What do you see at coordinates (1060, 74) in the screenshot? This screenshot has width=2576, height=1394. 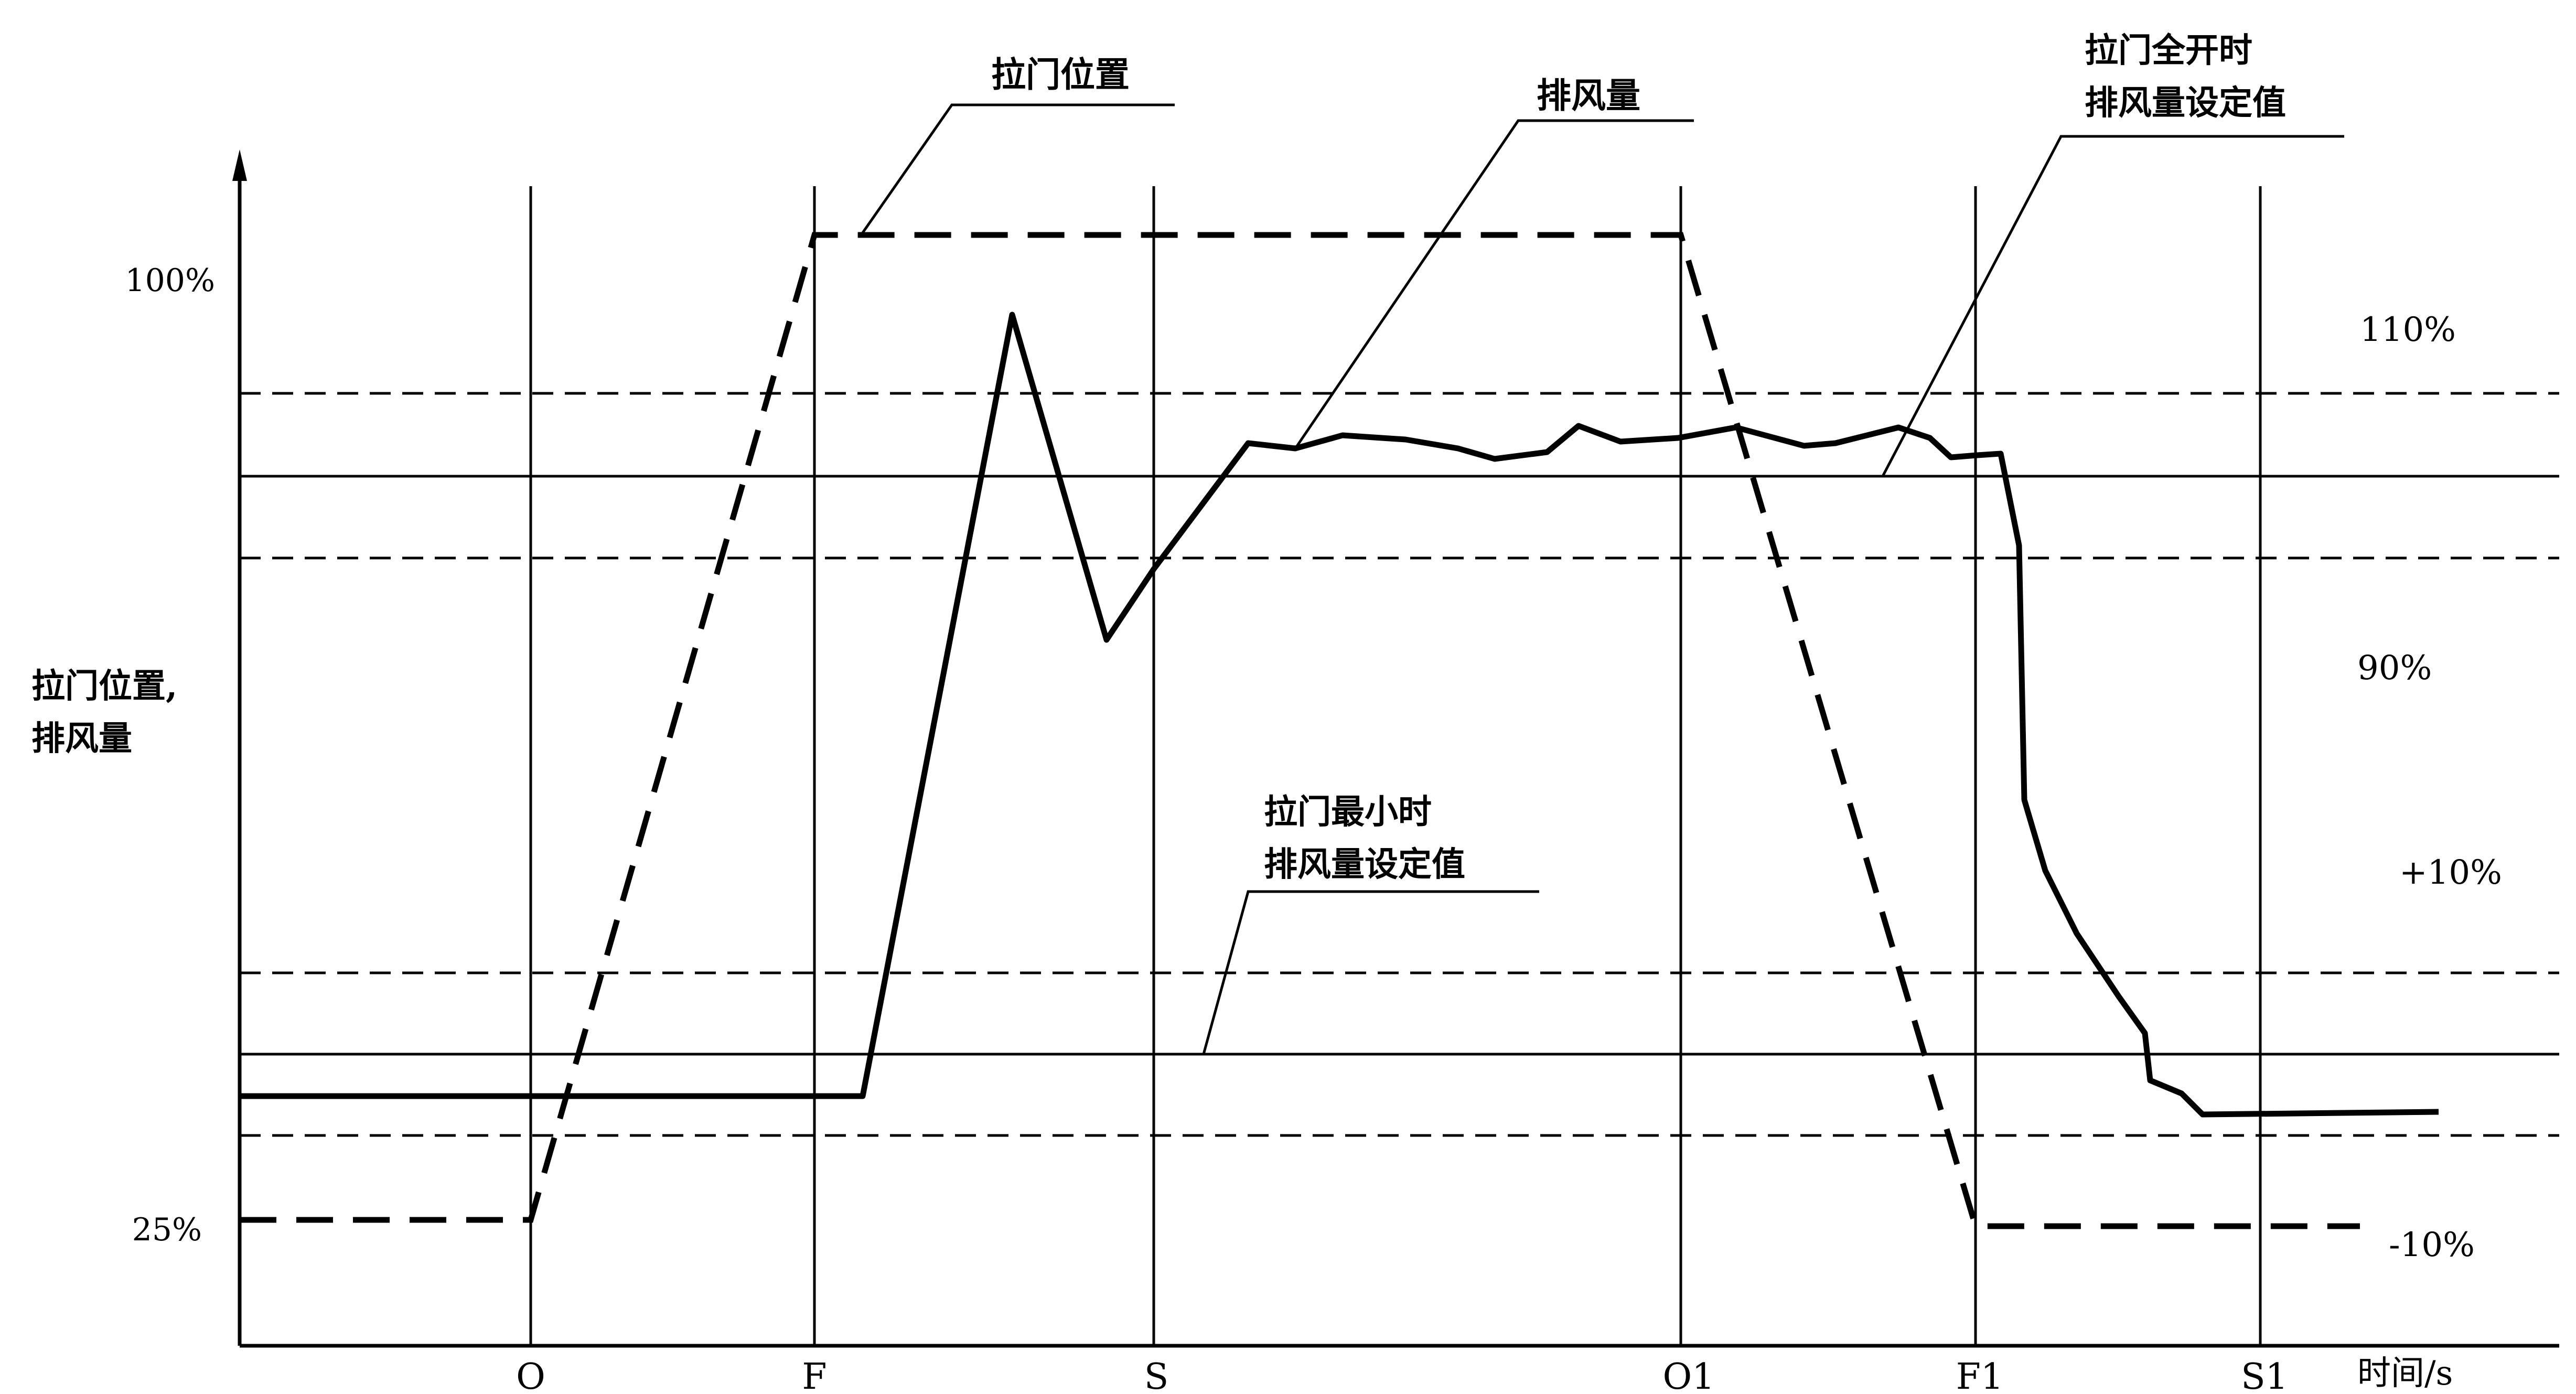 I see `annotation-door-position: 拉门位置` at bounding box center [1060, 74].